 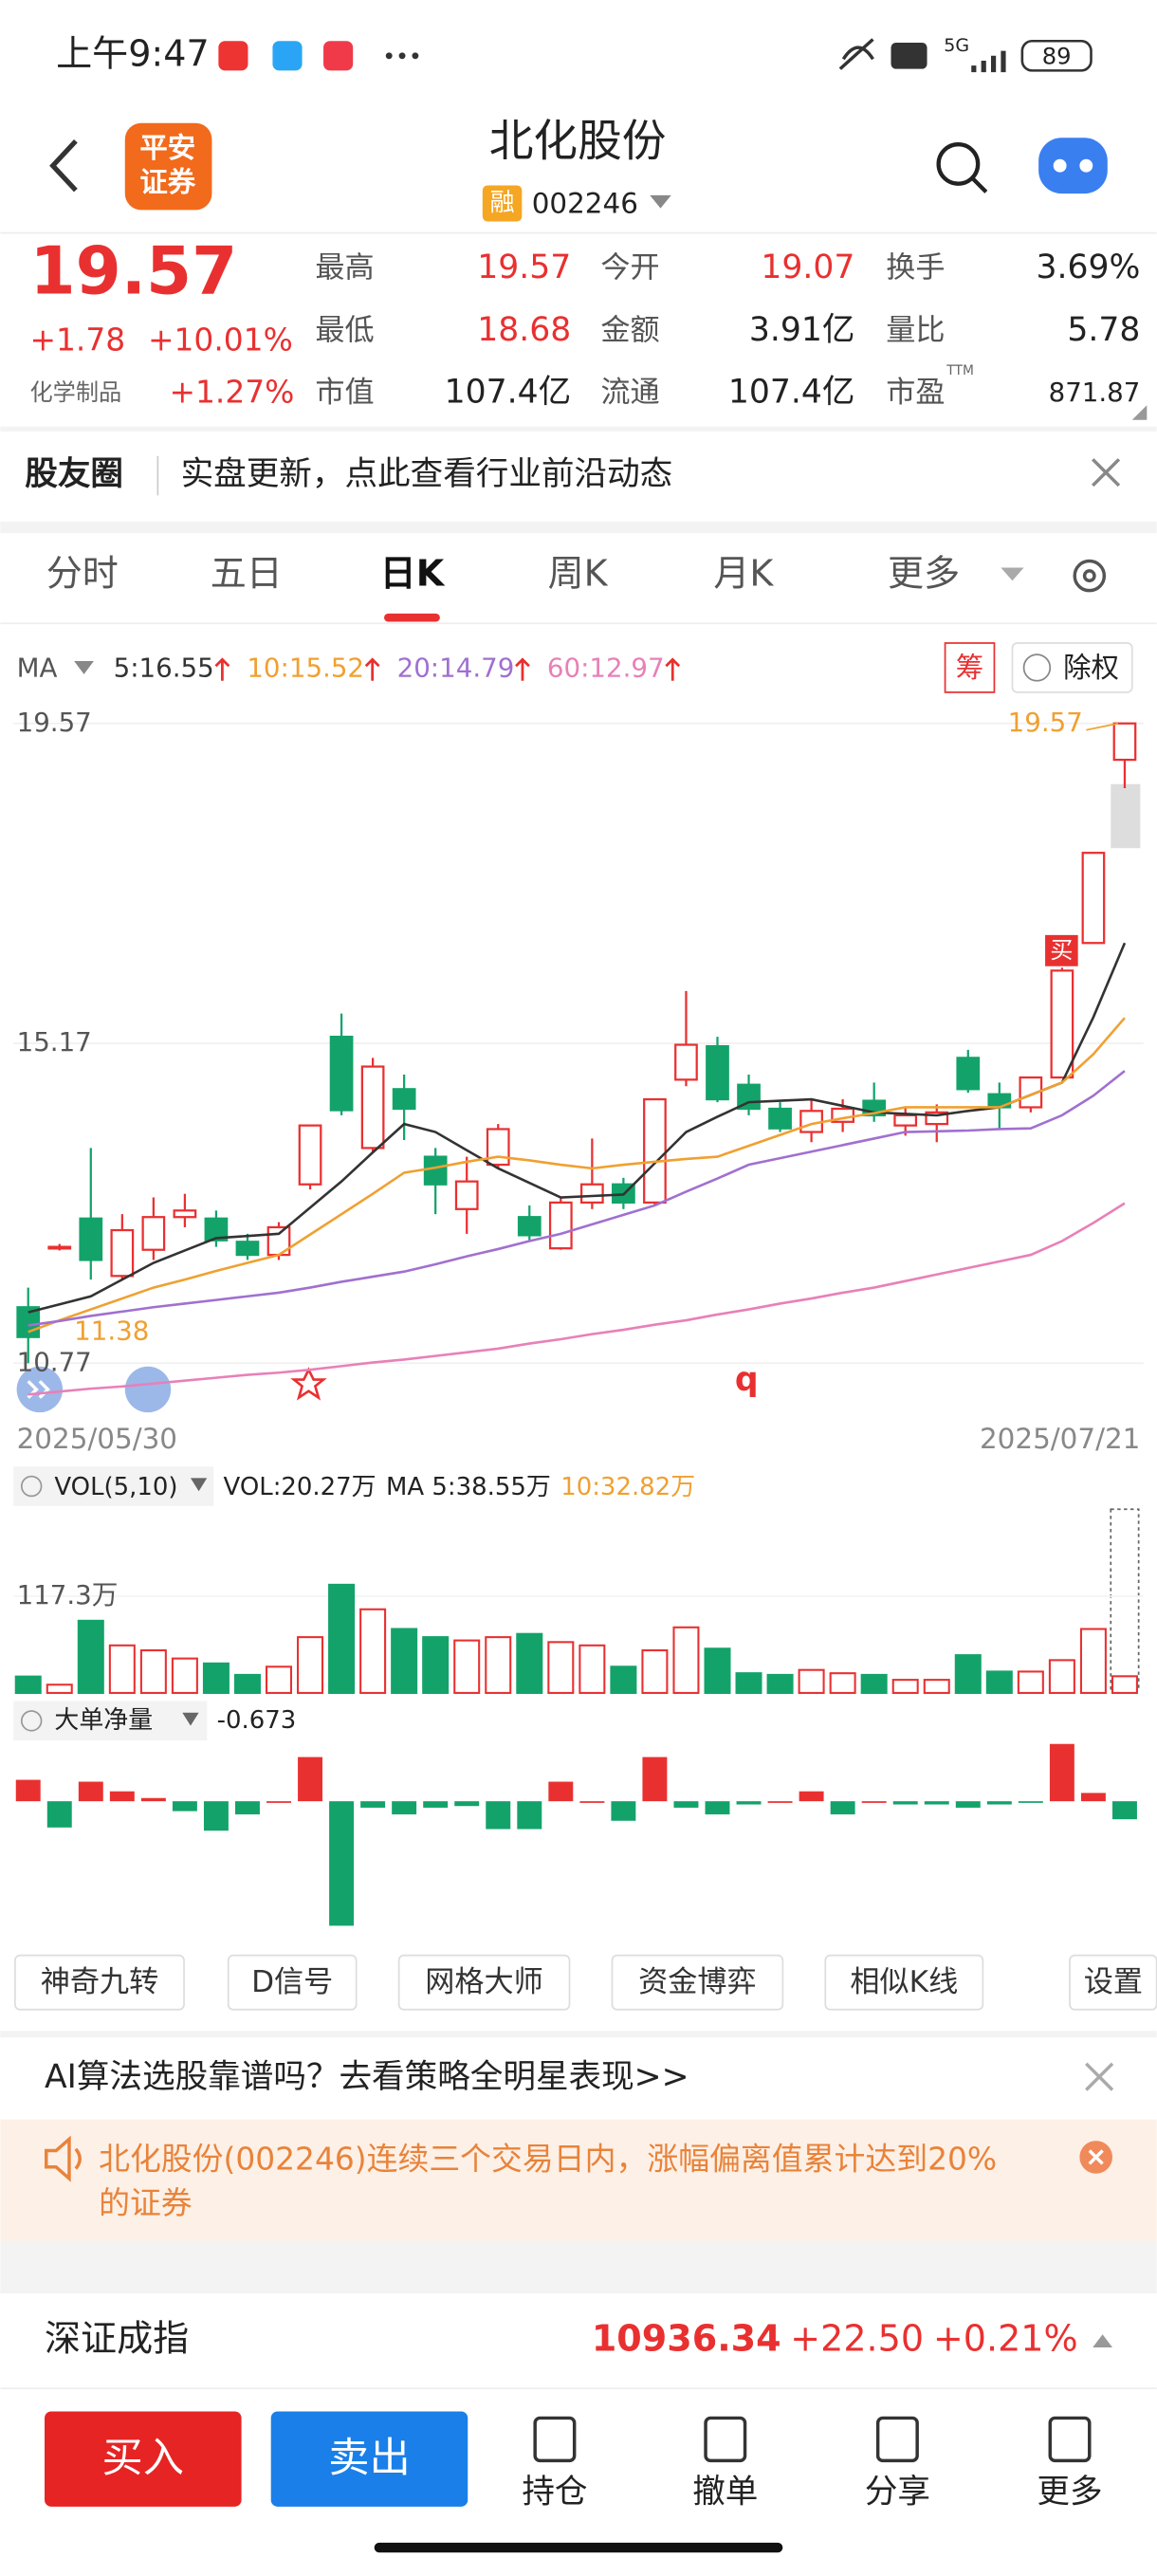 What do you see at coordinates (725, 2492) in the screenshot?
I see `action-text: 撤单` at bounding box center [725, 2492].